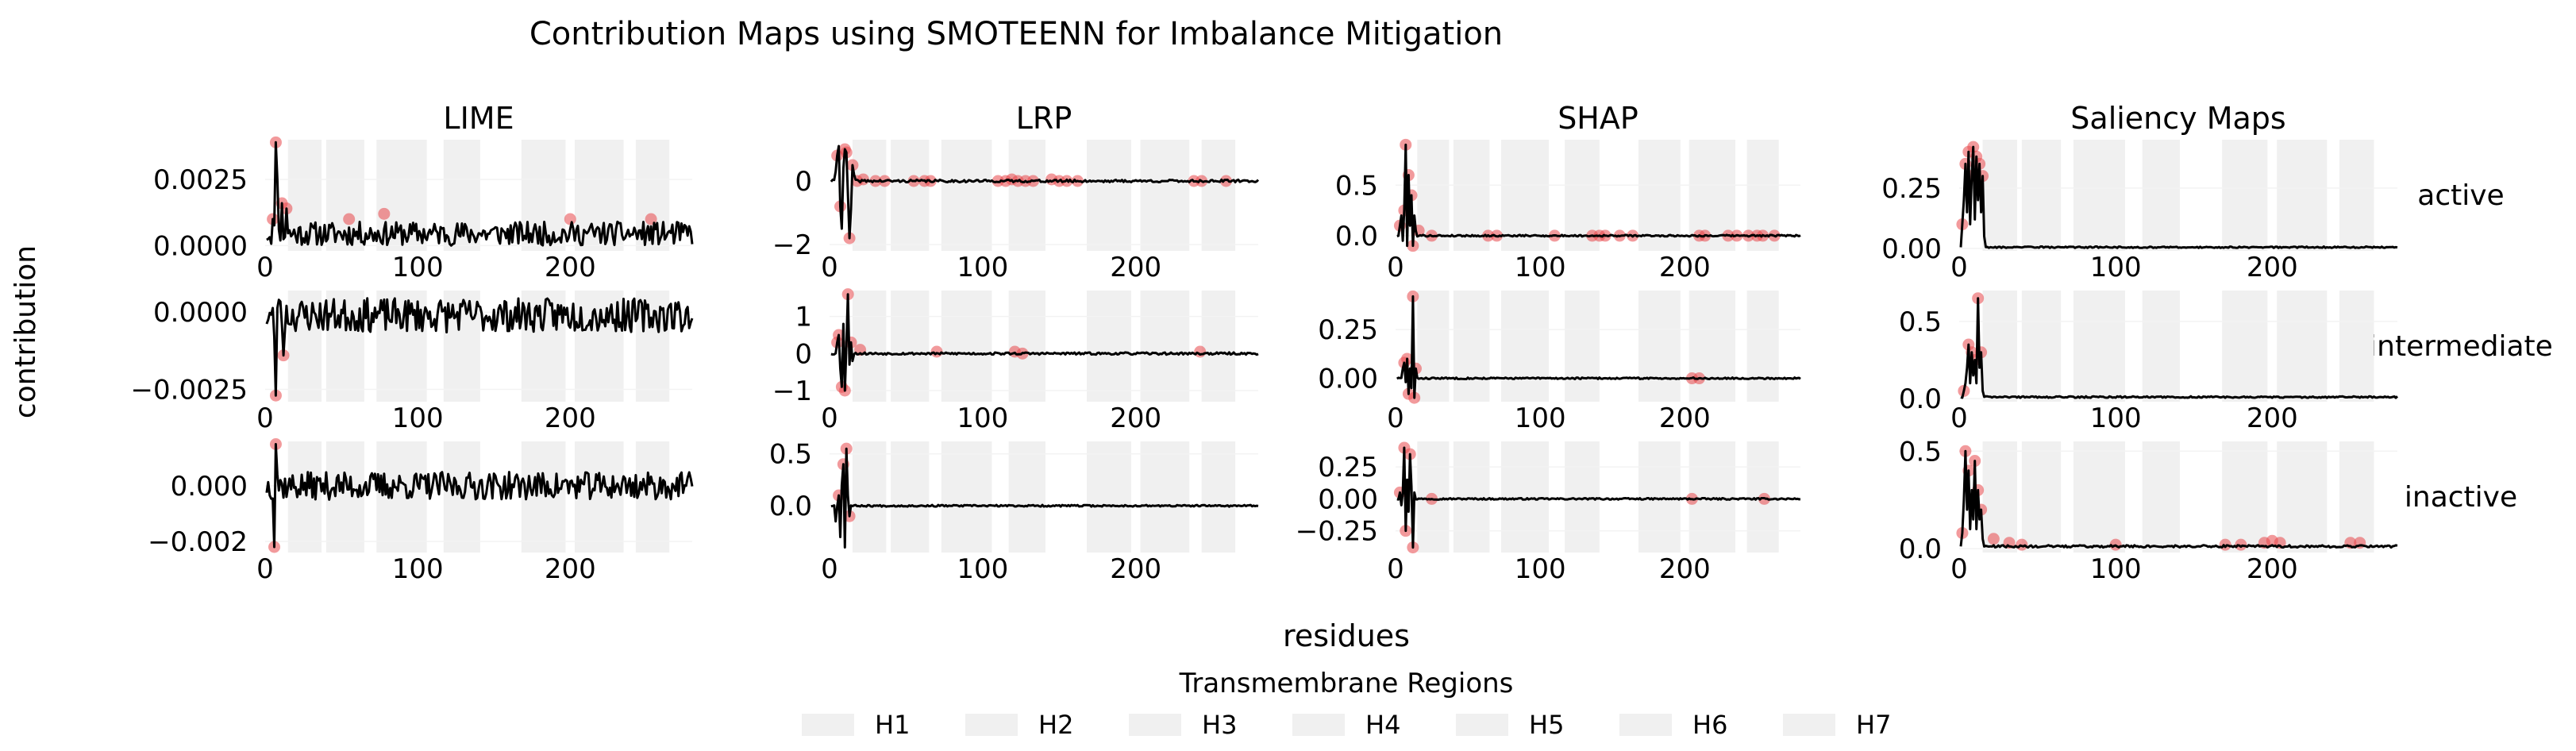  What do you see at coordinates (209, 487) in the screenshot?
I see `y-tick-label: 0.000` at bounding box center [209, 487].